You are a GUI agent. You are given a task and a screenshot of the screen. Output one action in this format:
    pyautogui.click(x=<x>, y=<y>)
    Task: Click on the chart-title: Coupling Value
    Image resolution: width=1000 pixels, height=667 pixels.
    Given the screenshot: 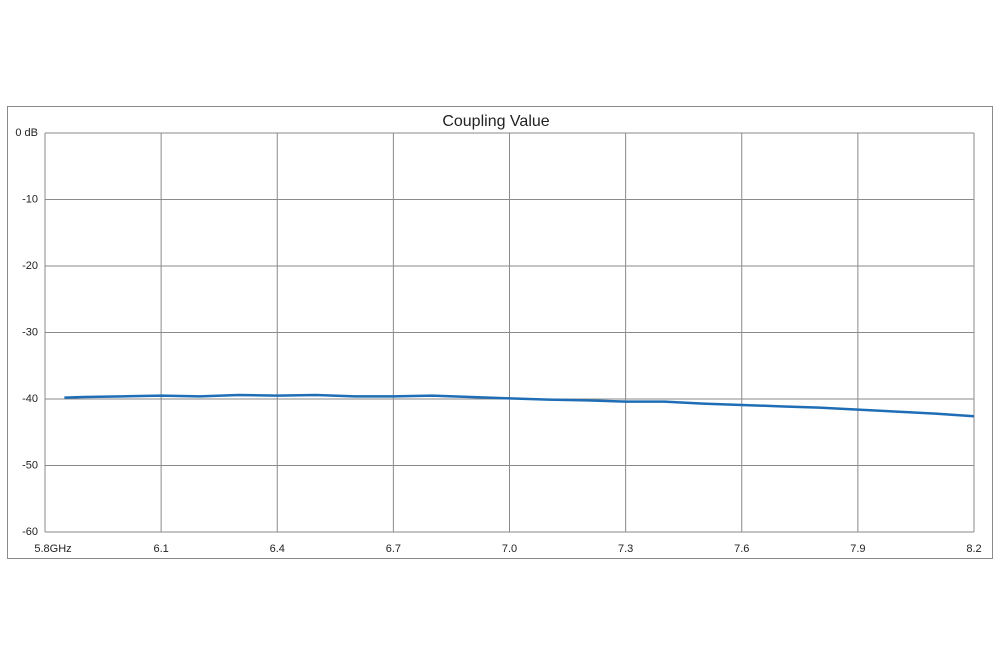 What is the action you would take?
    pyautogui.click(x=495, y=121)
    